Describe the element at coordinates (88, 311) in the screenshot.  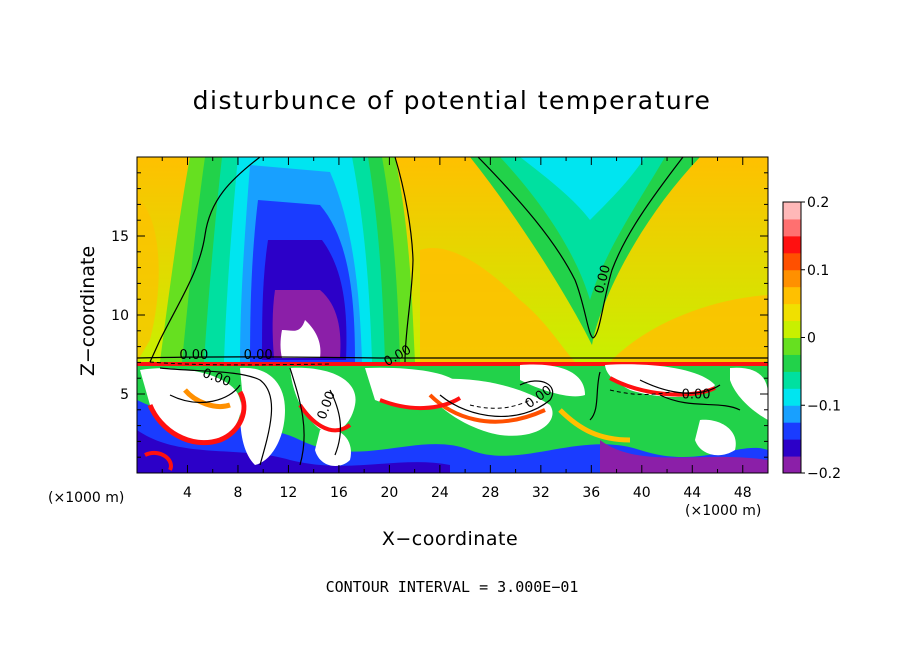
I see `y-axis-label: Z−coordinate` at that location.